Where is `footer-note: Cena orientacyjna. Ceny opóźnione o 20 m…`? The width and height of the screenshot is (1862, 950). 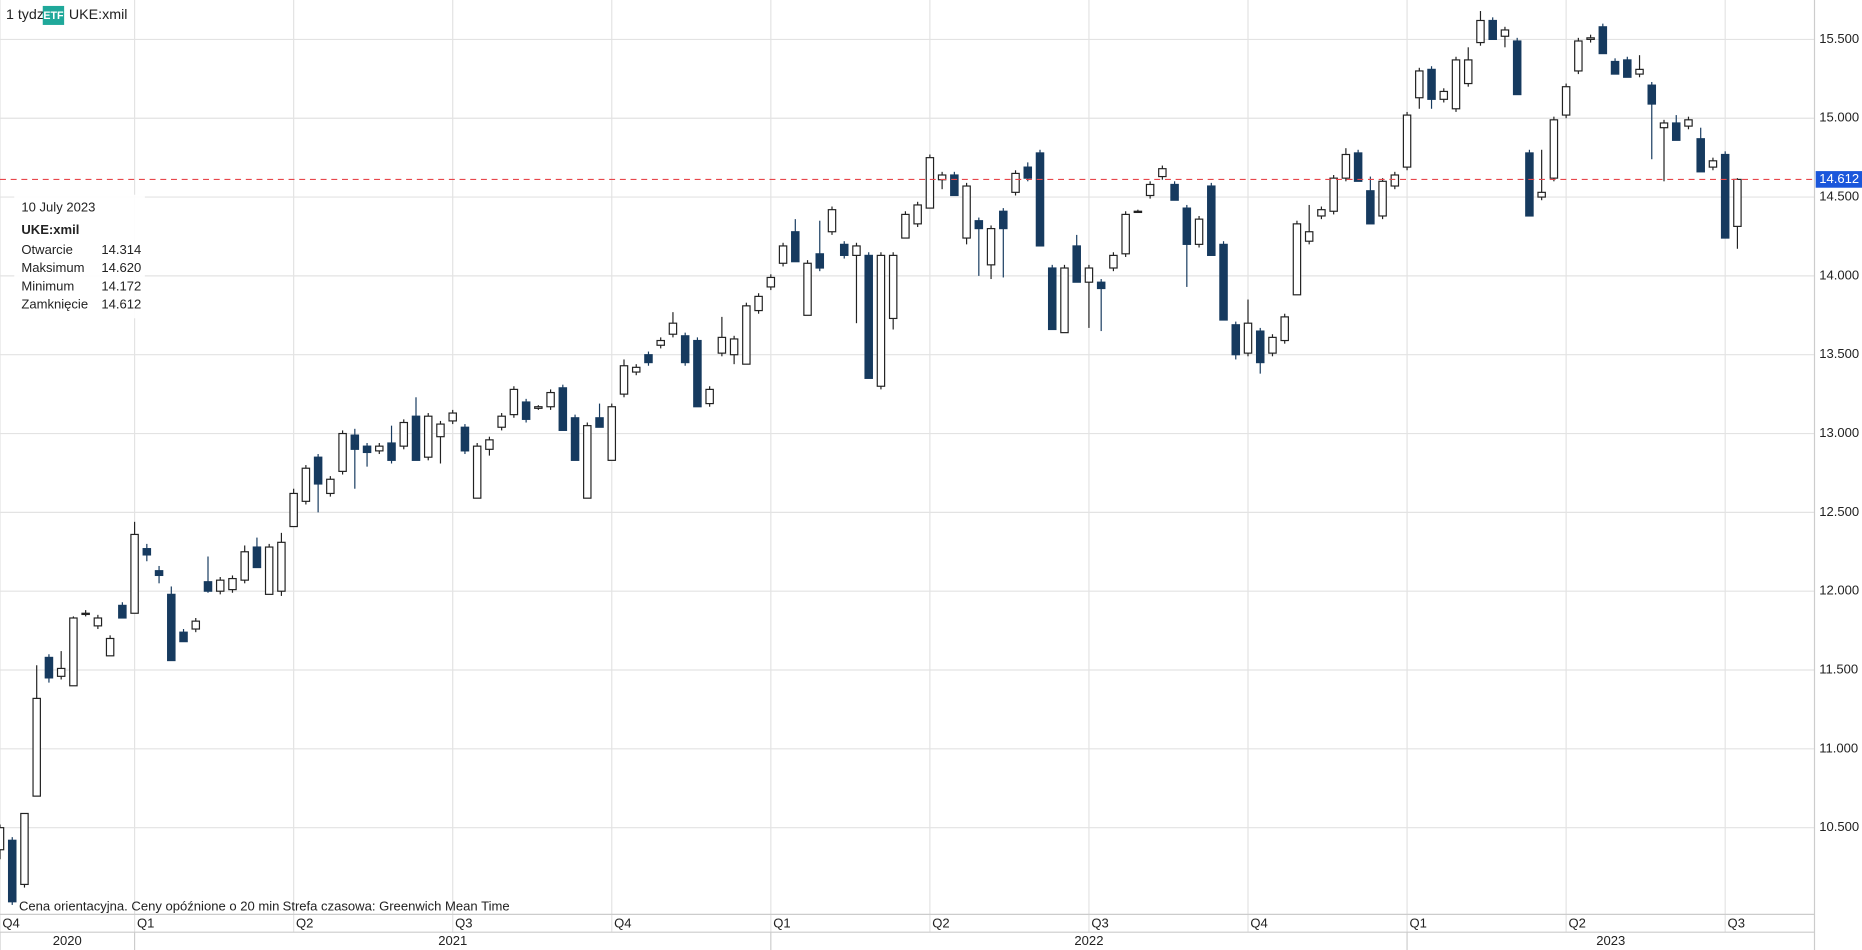
footer-note: Cena orientacyjna. Ceny opóźnione o 20 m… is located at coordinates (149, 906).